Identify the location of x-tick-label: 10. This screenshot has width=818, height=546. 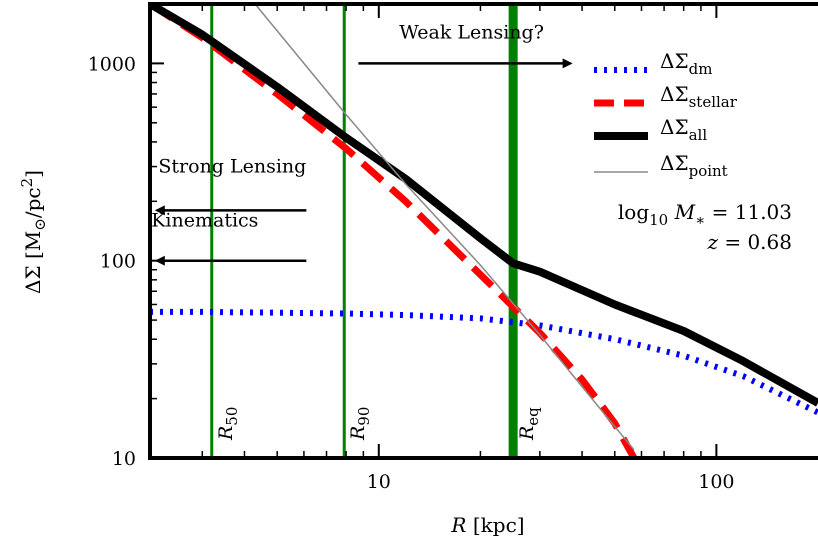
(379, 482).